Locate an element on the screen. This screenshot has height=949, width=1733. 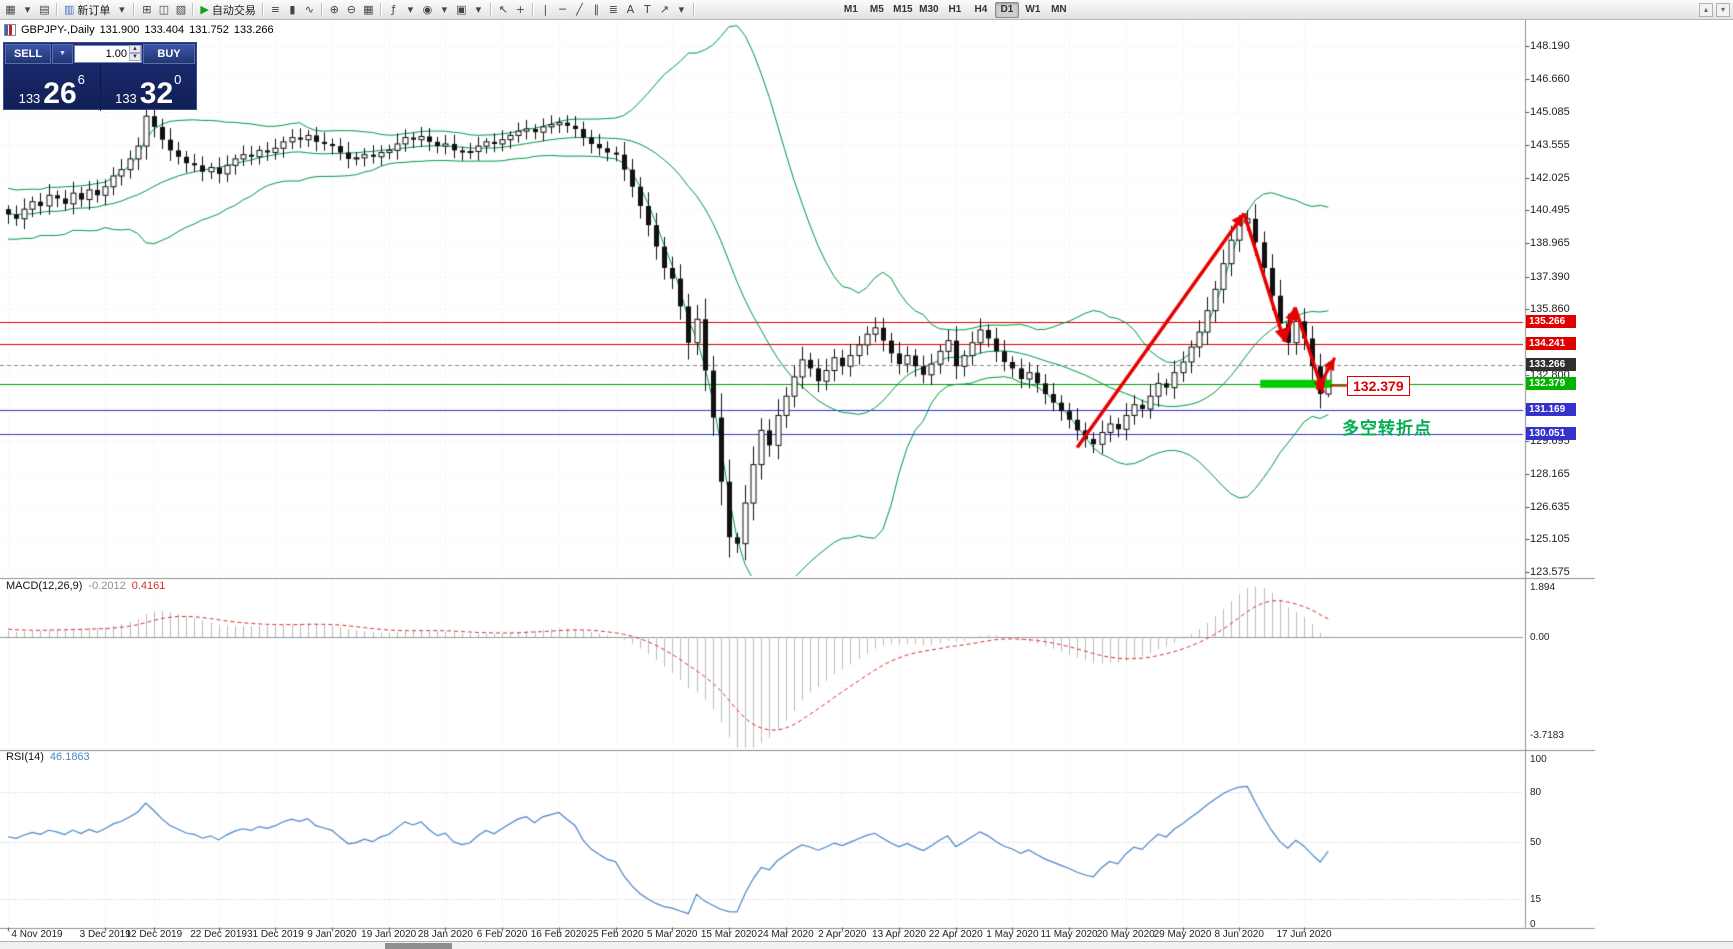
text-label-button: T is located at coordinates (647, 9).